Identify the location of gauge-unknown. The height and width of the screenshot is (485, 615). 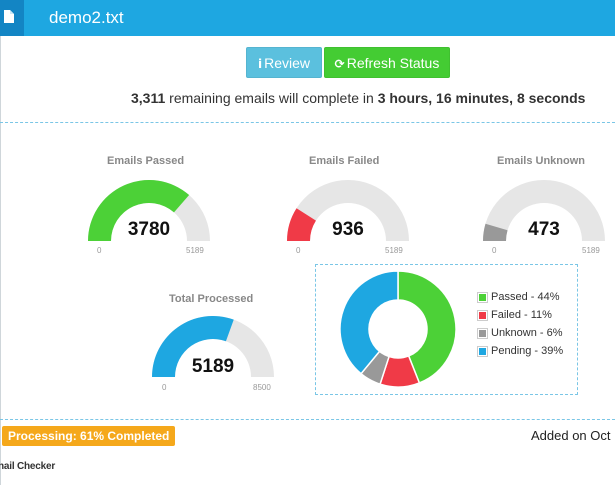
(544, 210).